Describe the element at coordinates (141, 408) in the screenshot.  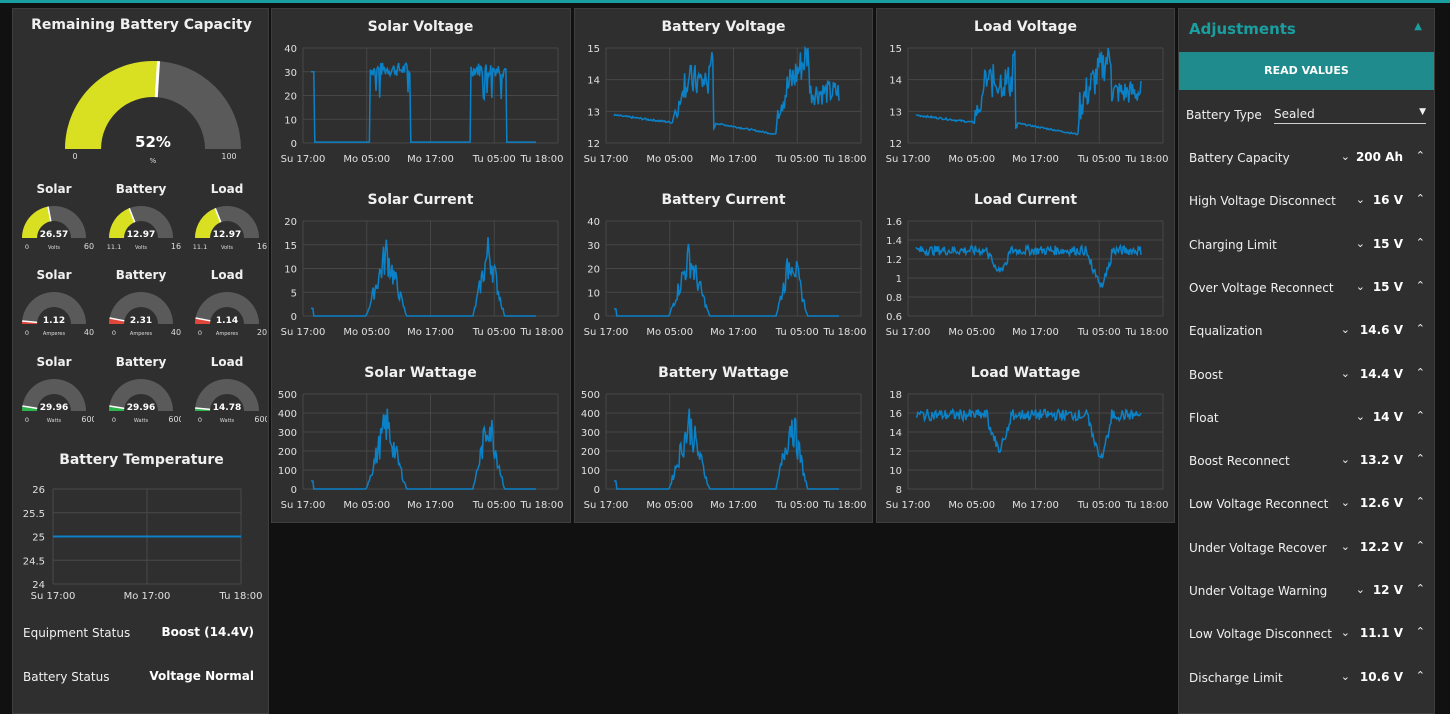
I see `mini-gauge-value-text: 29.96` at that location.